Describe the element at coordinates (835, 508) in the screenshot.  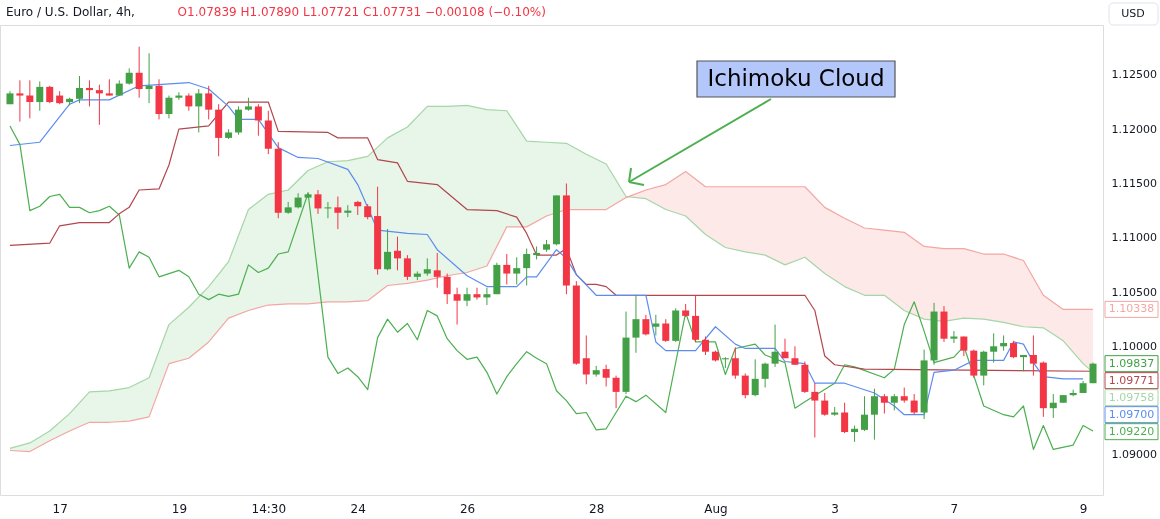
I see `x-tick-label: 3` at that location.